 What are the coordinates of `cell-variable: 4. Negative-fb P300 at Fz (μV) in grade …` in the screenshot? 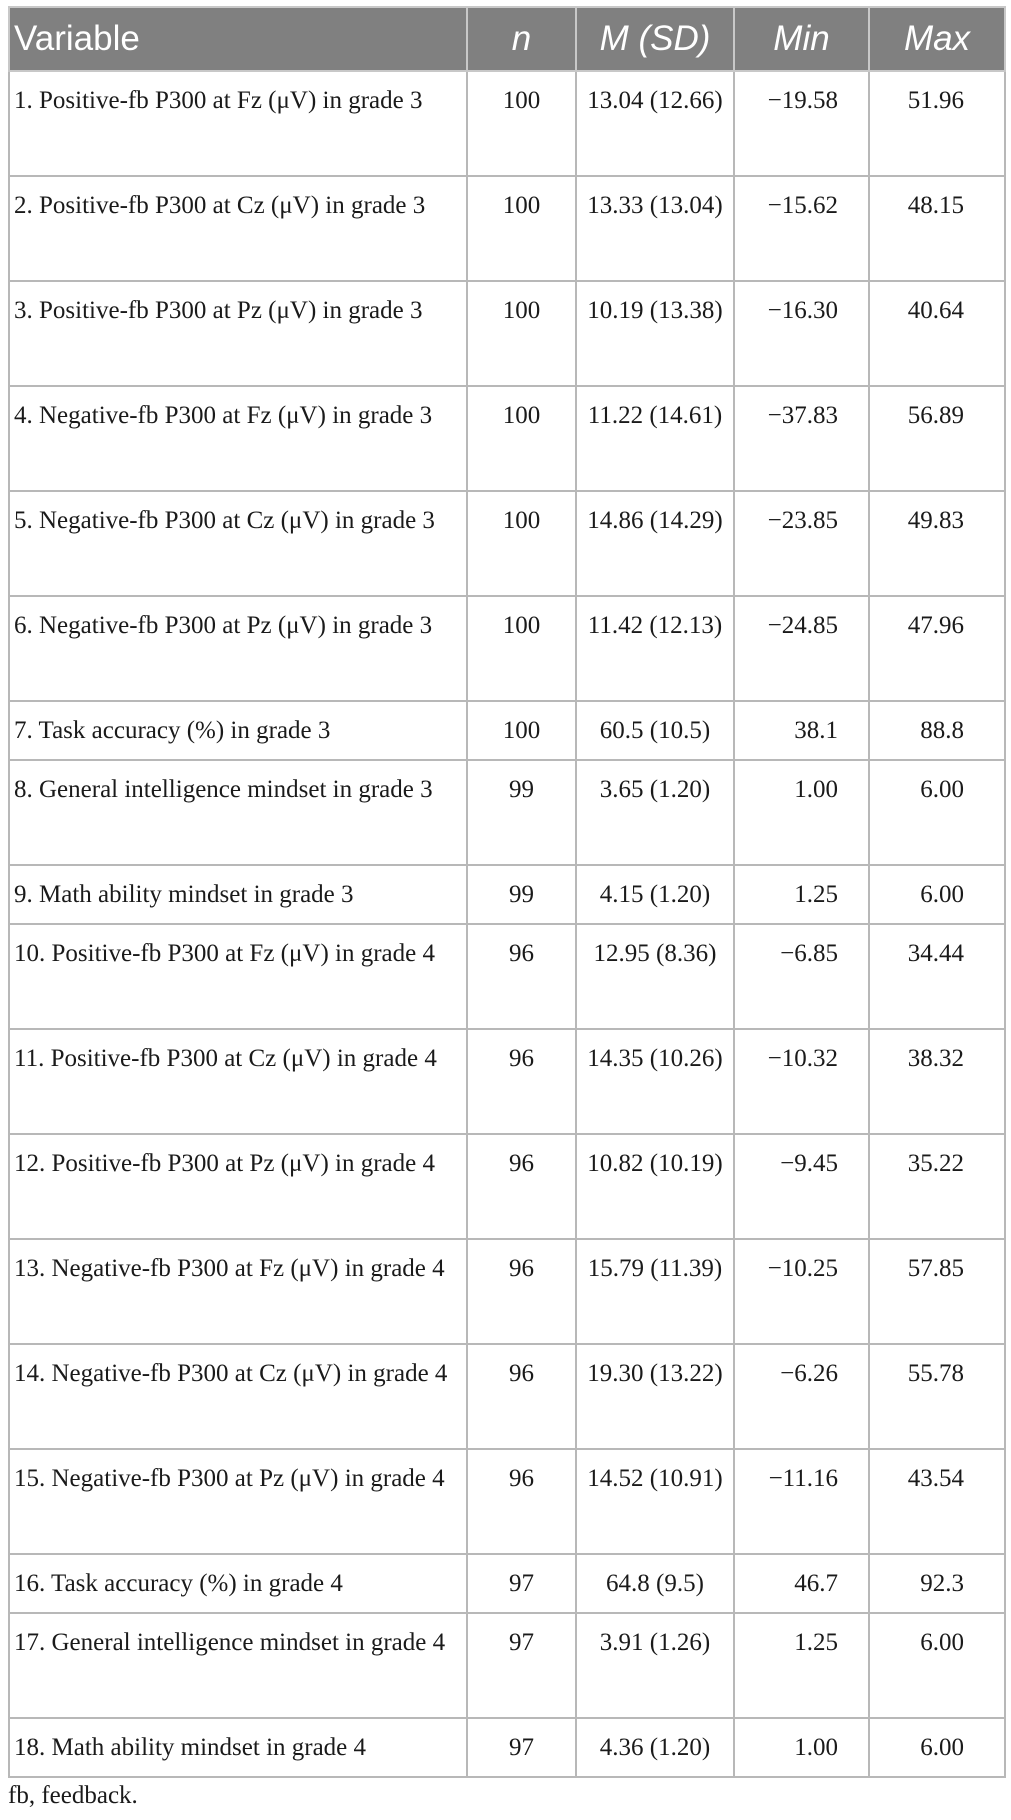 It's located at (238, 438).